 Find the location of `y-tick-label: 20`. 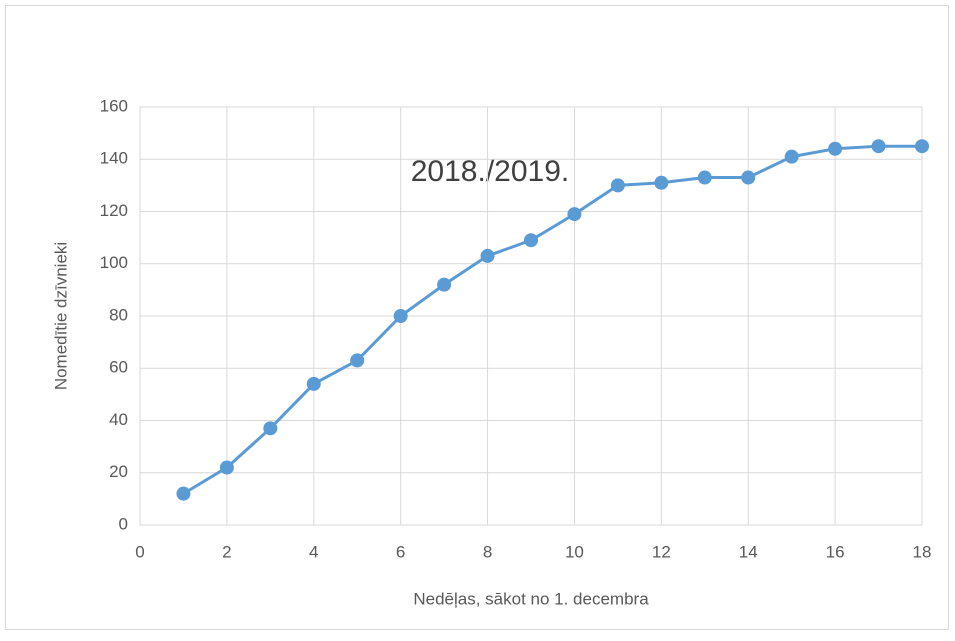

y-tick-label: 20 is located at coordinates (118, 471).